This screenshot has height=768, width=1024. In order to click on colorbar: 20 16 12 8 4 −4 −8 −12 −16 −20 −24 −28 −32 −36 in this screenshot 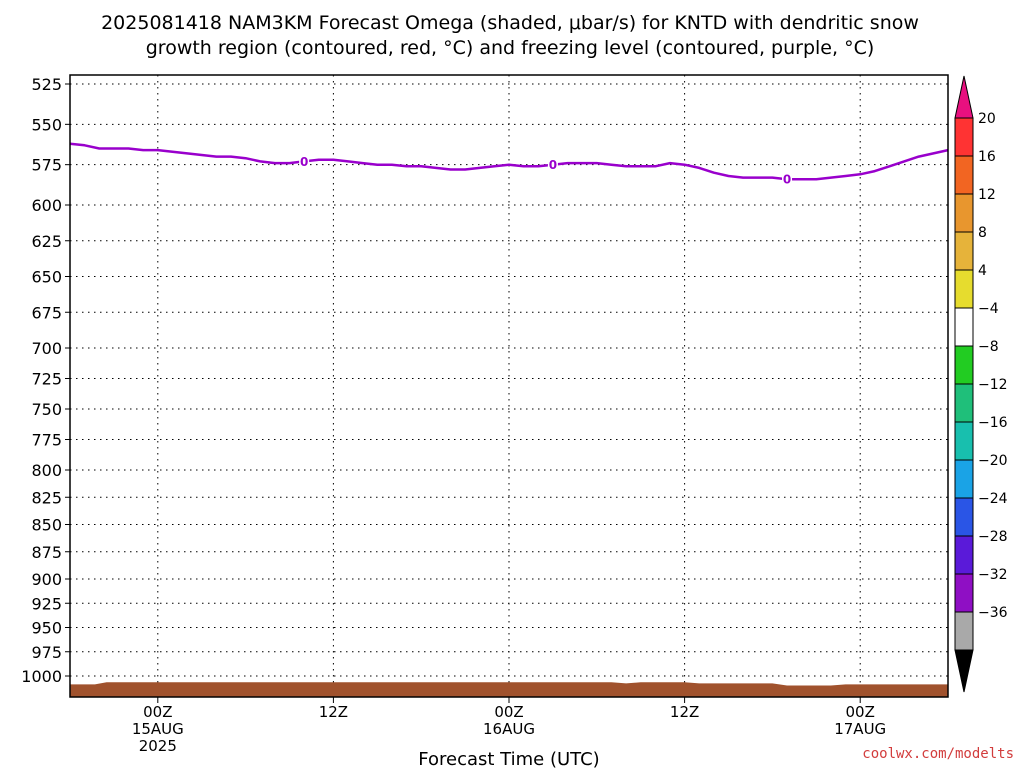, I will do `click(981, 384)`.